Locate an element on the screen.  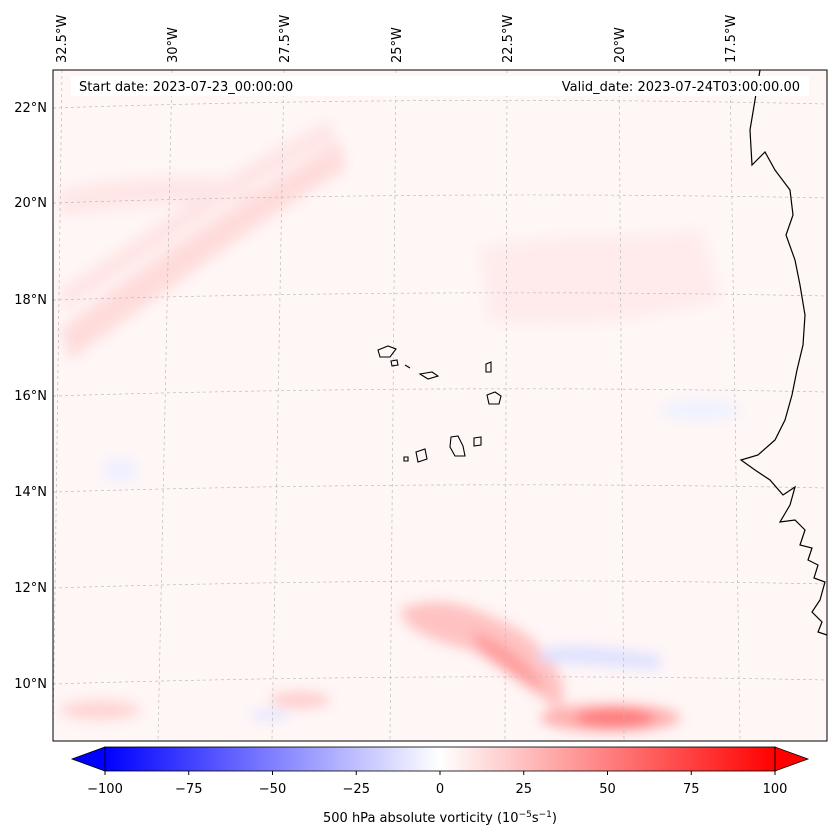
lat-label: 12°N is located at coordinates (30, 588).